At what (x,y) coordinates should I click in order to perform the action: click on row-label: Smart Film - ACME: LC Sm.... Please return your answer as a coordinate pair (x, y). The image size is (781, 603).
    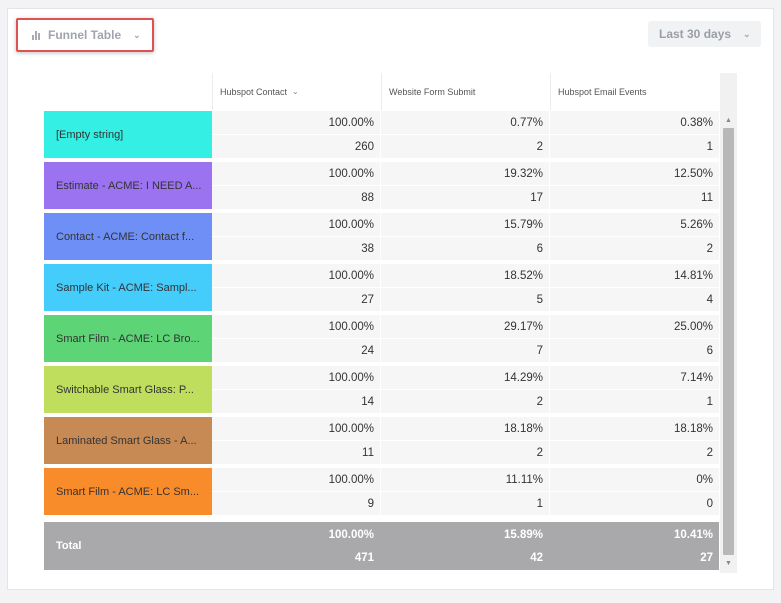
    Looking at the image, I should click on (128, 491).